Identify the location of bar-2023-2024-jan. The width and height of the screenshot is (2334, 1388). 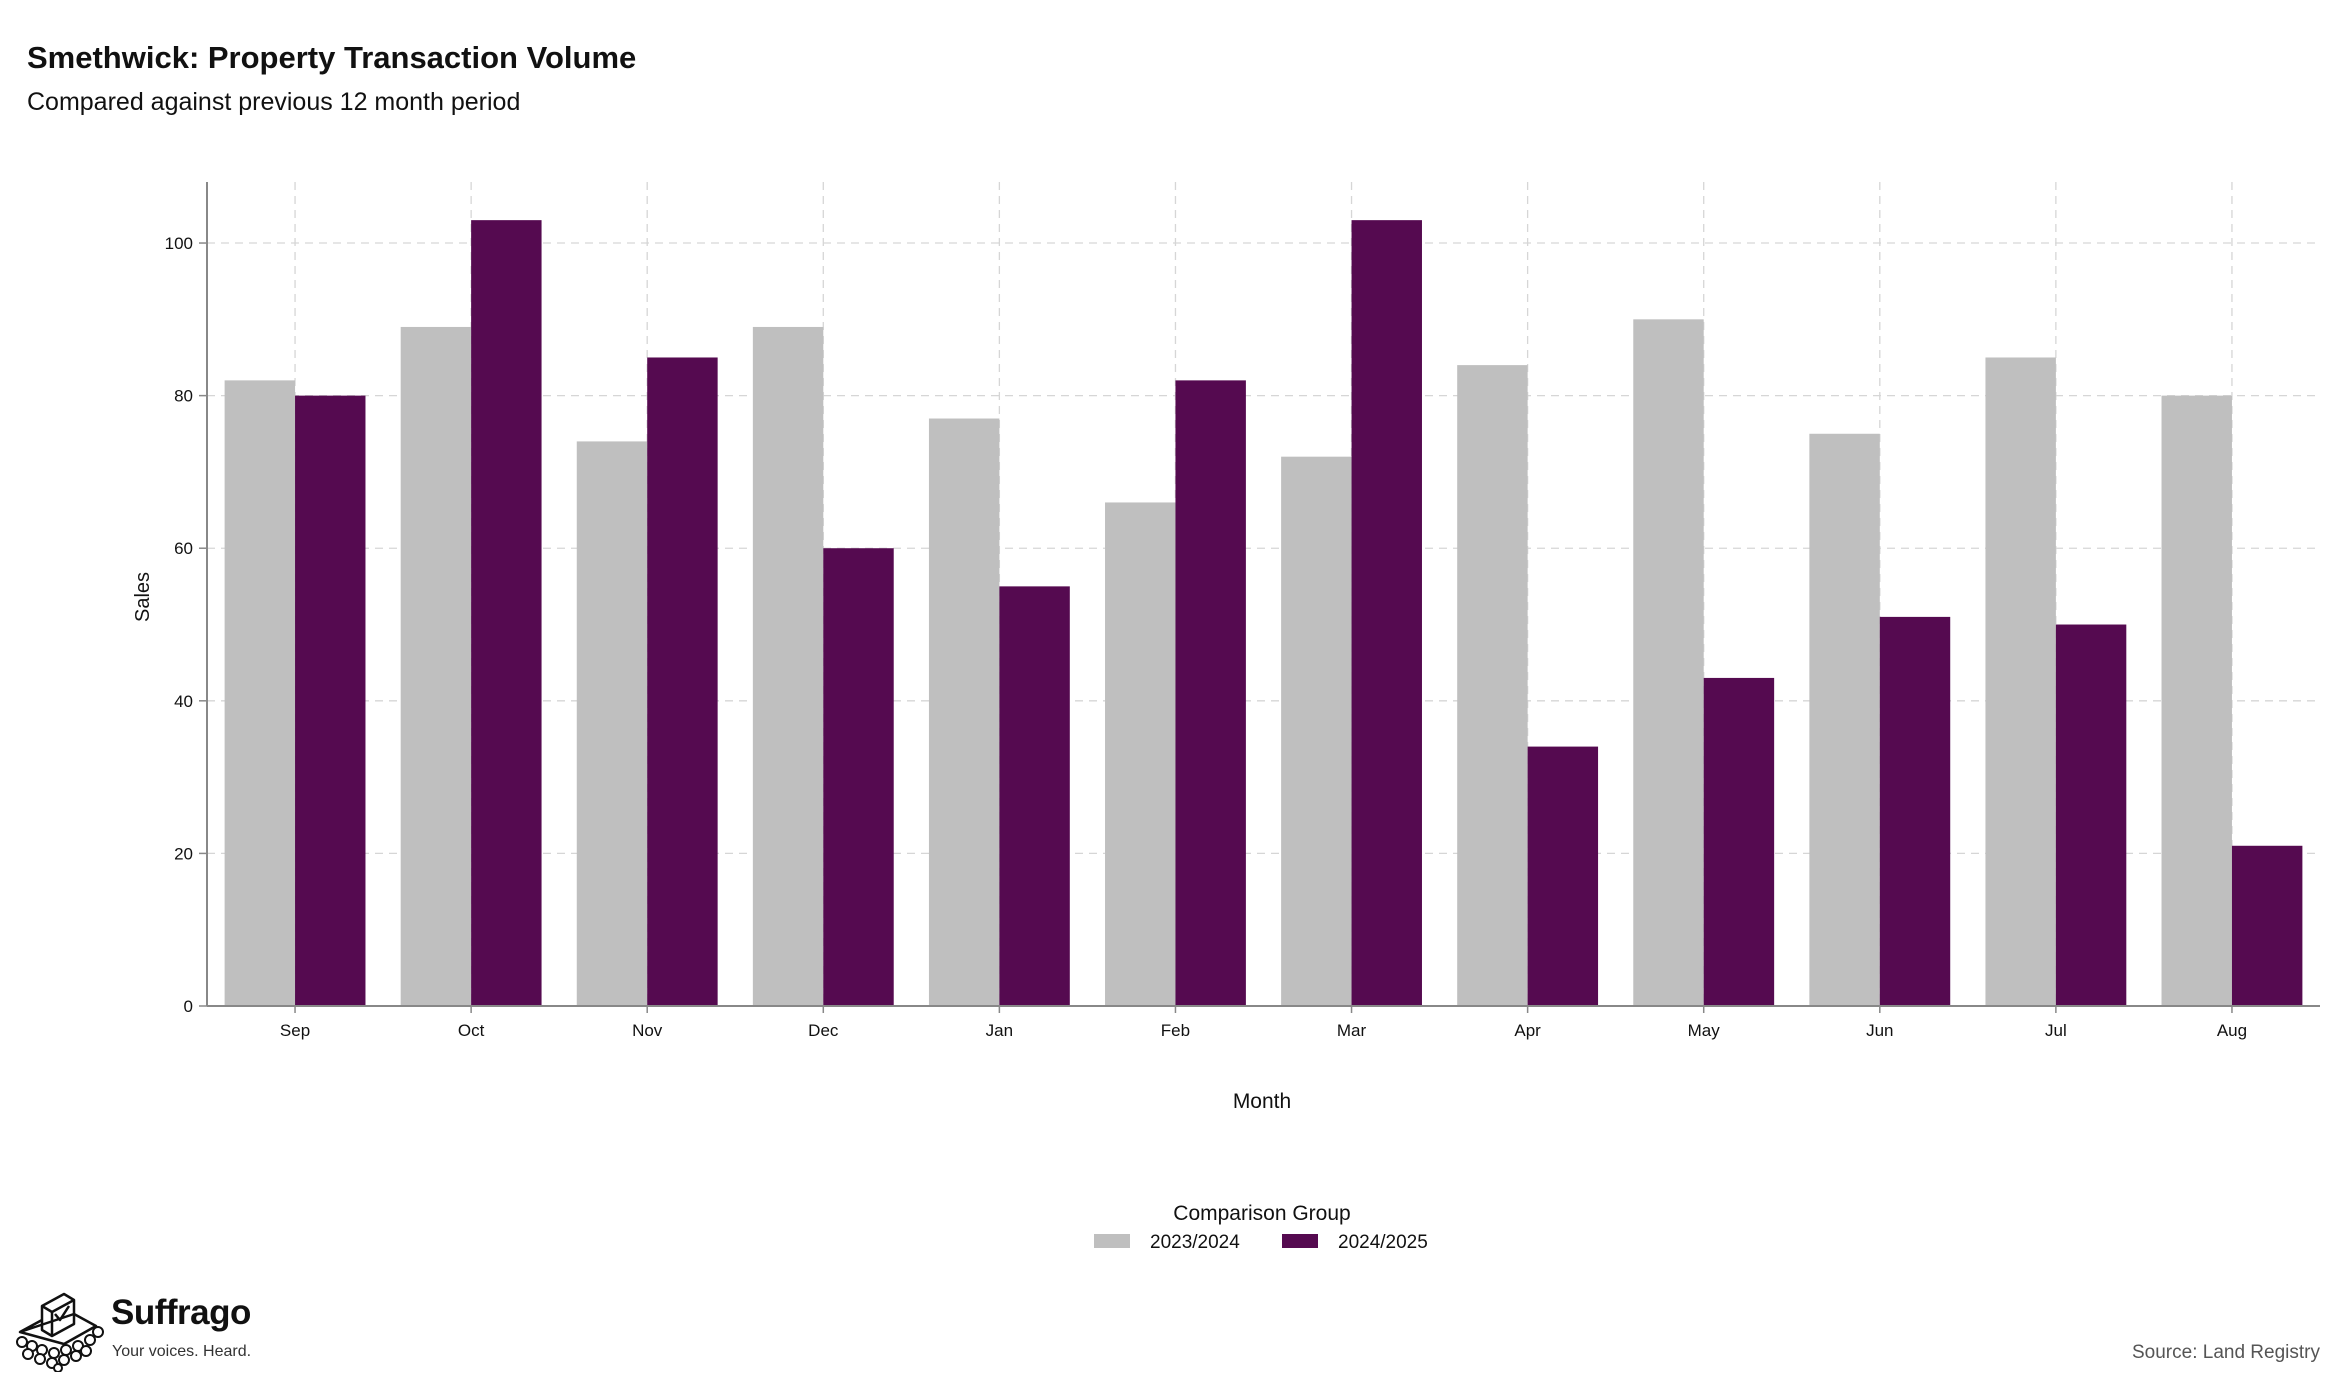
(964, 712).